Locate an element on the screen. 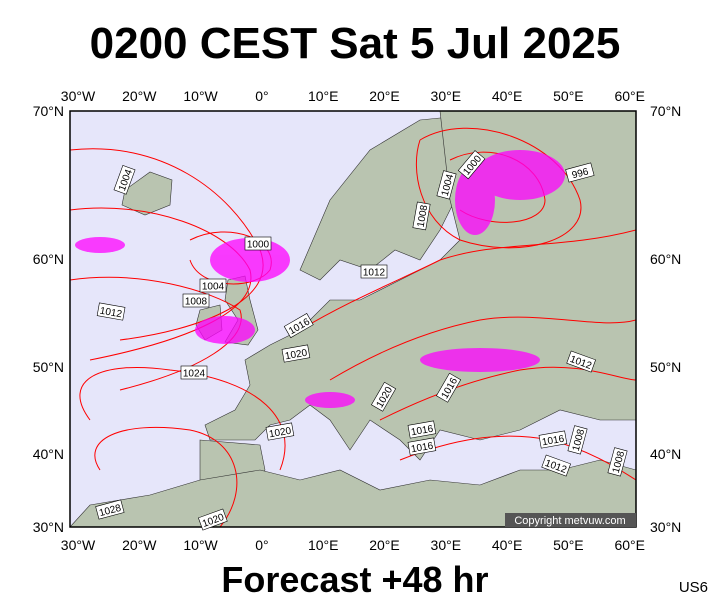 The height and width of the screenshot is (605, 711). lon-label-bottom: 20°W is located at coordinates (139, 545).